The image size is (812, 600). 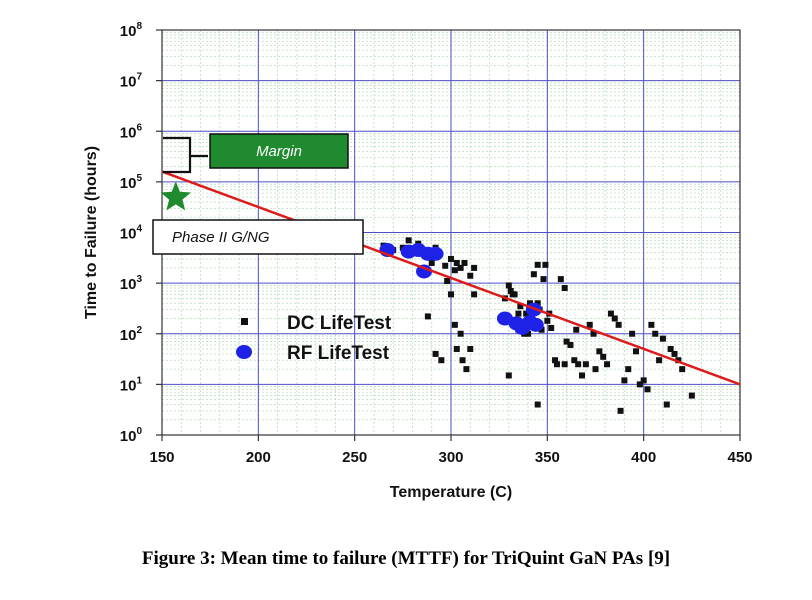 What do you see at coordinates (244, 321) in the screenshot?
I see `legend-dc-marker` at bounding box center [244, 321].